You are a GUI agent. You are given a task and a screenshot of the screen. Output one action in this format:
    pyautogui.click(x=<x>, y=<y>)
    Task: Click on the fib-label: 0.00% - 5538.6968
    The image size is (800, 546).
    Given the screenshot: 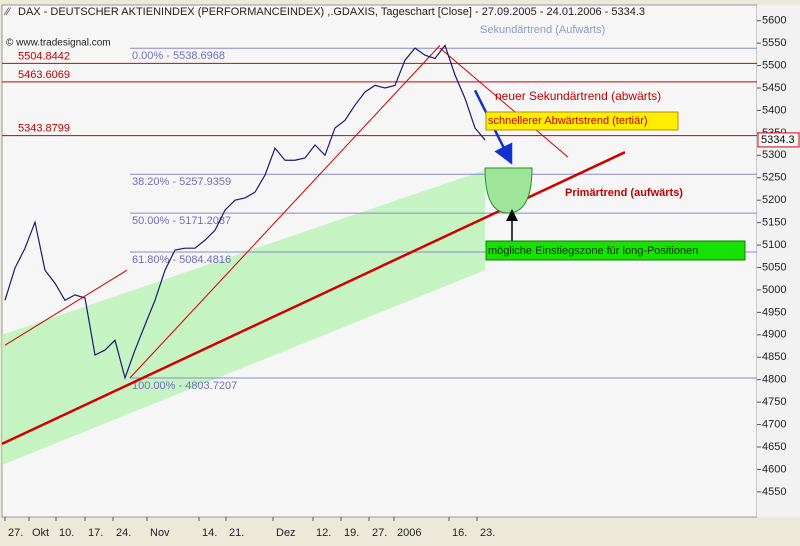 What is the action you would take?
    pyautogui.click(x=178, y=56)
    